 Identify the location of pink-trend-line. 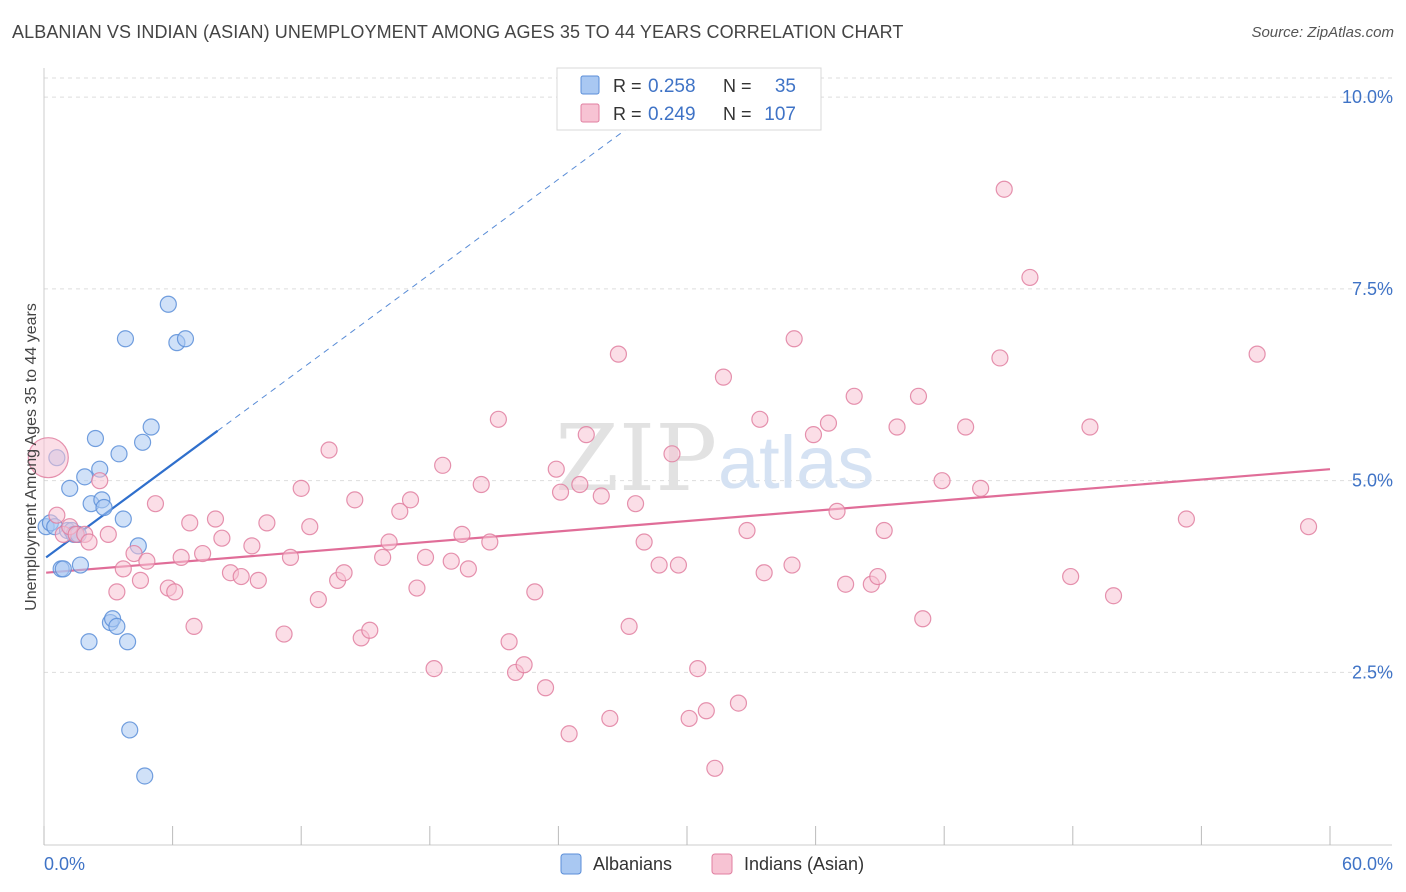
(688, 521).